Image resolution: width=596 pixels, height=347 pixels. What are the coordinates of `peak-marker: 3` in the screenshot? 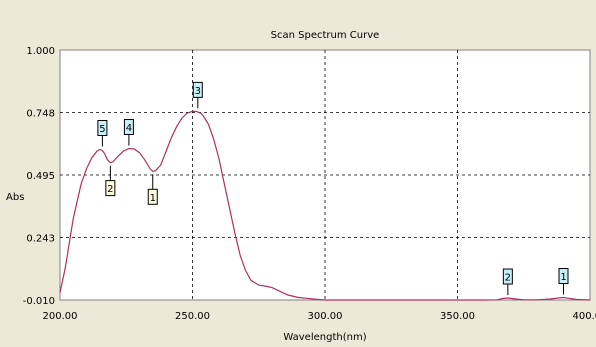 It's located at (197, 95).